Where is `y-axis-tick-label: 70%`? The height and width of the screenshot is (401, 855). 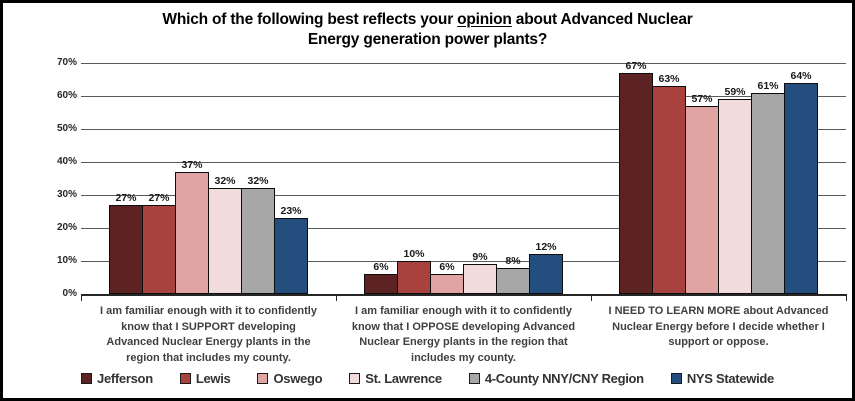
y-axis-tick-label: 70% is located at coordinates (66, 62).